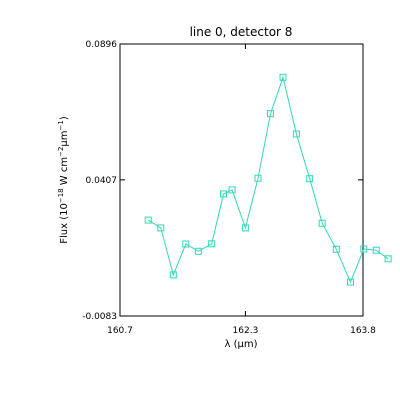 This screenshot has height=400, width=400. What do you see at coordinates (120, 331) in the screenshot?
I see `x-tick-label: 160.7` at bounding box center [120, 331].